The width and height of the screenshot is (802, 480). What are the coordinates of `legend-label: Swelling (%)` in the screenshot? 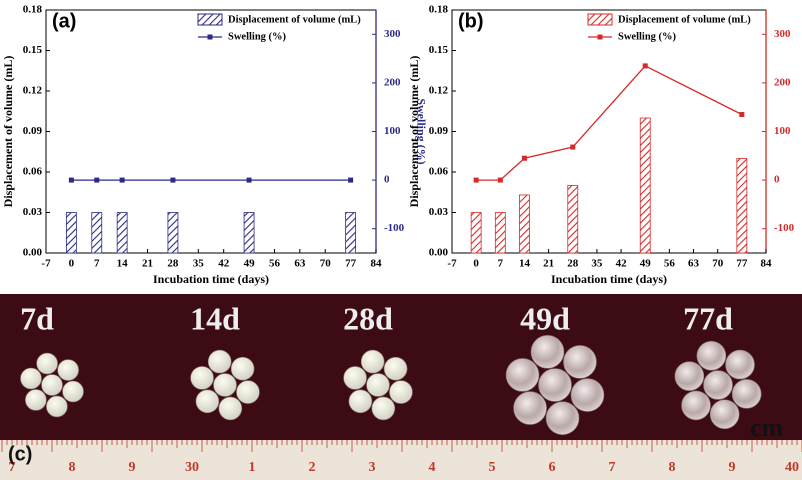 It's located at (257, 36).